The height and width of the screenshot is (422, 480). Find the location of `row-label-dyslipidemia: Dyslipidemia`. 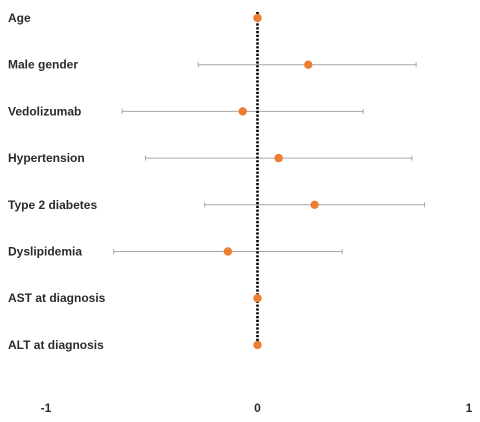

row-label-dyslipidemia: Dyslipidemia is located at coordinates (45, 252).